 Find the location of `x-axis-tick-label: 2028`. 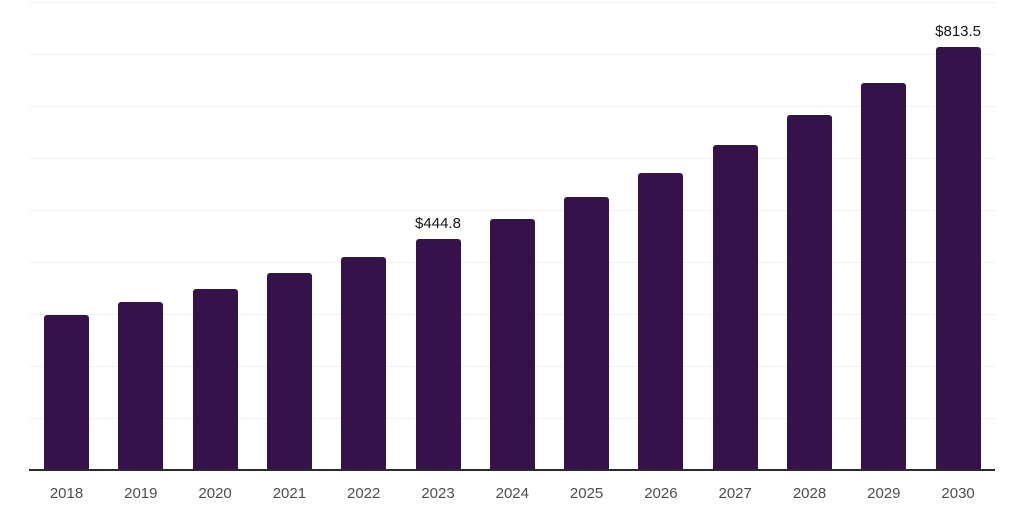

x-axis-tick-label: 2028 is located at coordinates (809, 493).